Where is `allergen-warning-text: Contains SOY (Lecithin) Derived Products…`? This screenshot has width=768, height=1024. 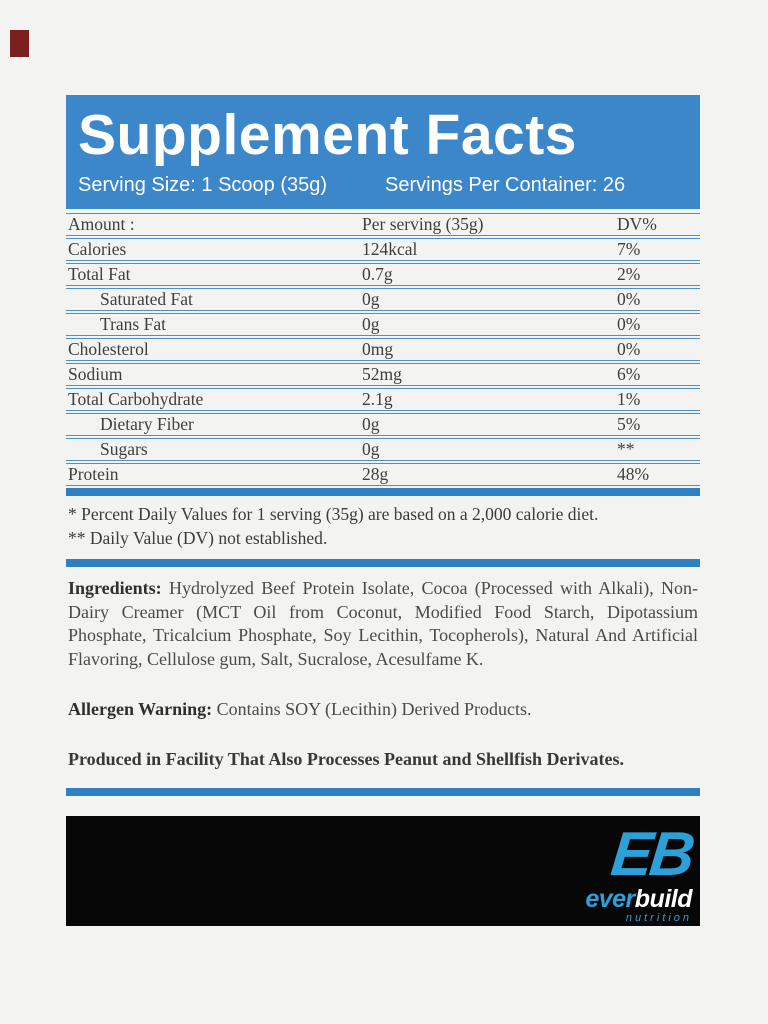
allergen-warning-text: Contains SOY (Lecithin) Derived Products… is located at coordinates (372, 709).